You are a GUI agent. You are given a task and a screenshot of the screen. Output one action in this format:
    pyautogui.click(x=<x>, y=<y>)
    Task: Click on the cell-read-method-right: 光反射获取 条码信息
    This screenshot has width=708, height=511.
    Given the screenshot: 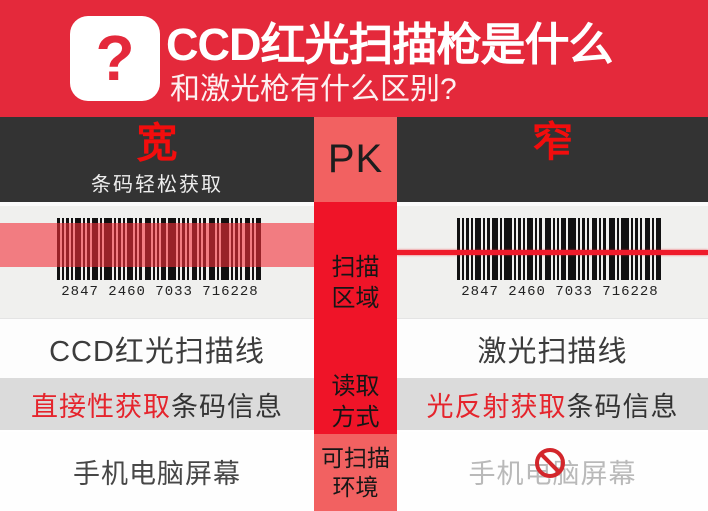 What is the action you would take?
    pyautogui.click(x=552, y=404)
    